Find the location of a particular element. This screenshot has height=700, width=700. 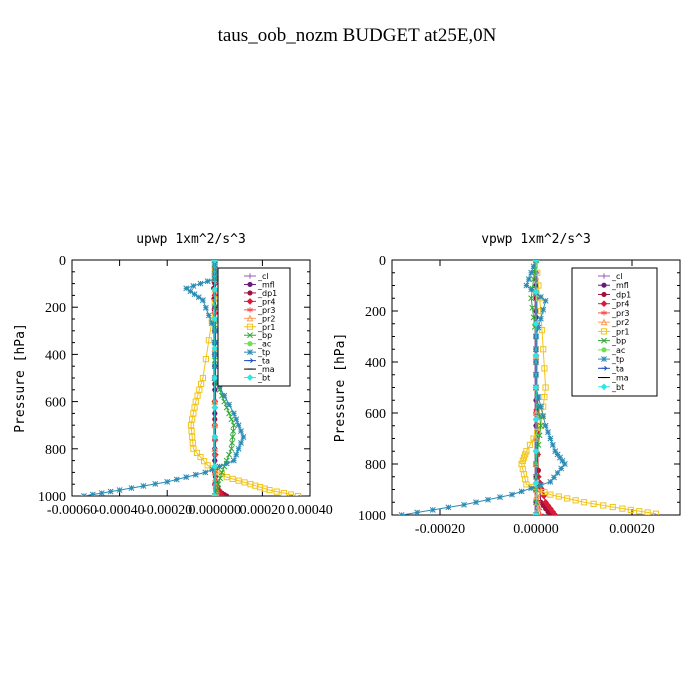

chart-title: upwp 1xm^2/s^3 is located at coordinates (191, 239).